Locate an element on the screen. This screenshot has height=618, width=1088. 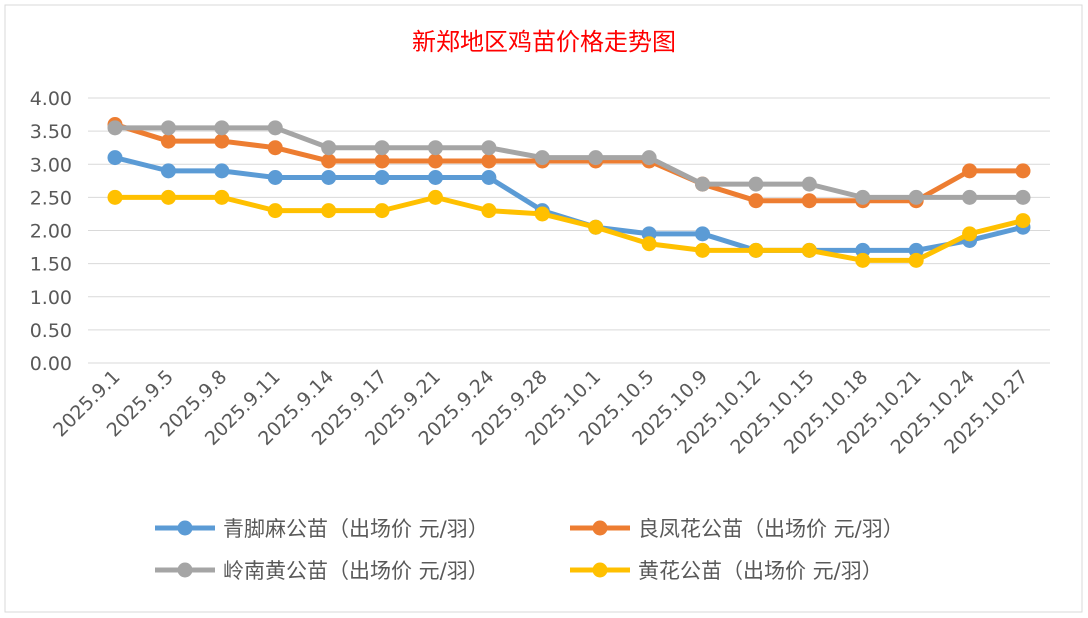
chart-title: 新郑地区鸡苗价格走势图 is located at coordinates (544, 42).